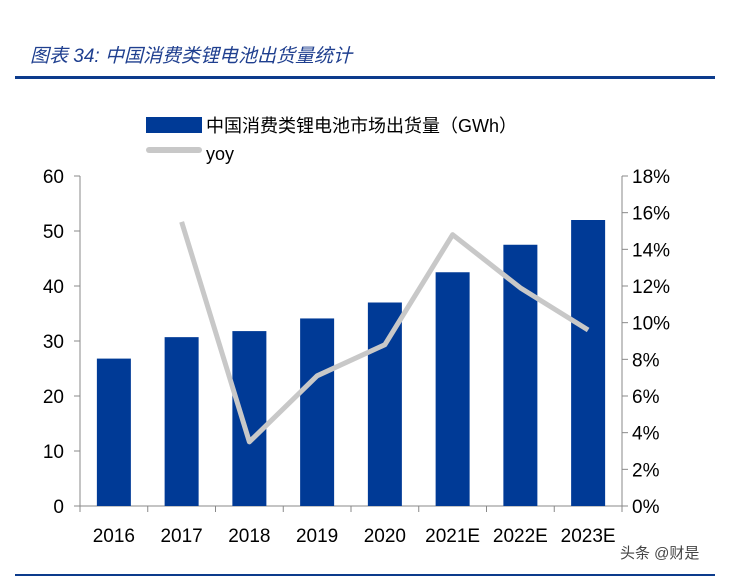 The width and height of the screenshot is (733, 585). What do you see at coordinates (651, 287) in the screenshot?
I see `right-tick-label: 12%` at bounding box center [651, 287].